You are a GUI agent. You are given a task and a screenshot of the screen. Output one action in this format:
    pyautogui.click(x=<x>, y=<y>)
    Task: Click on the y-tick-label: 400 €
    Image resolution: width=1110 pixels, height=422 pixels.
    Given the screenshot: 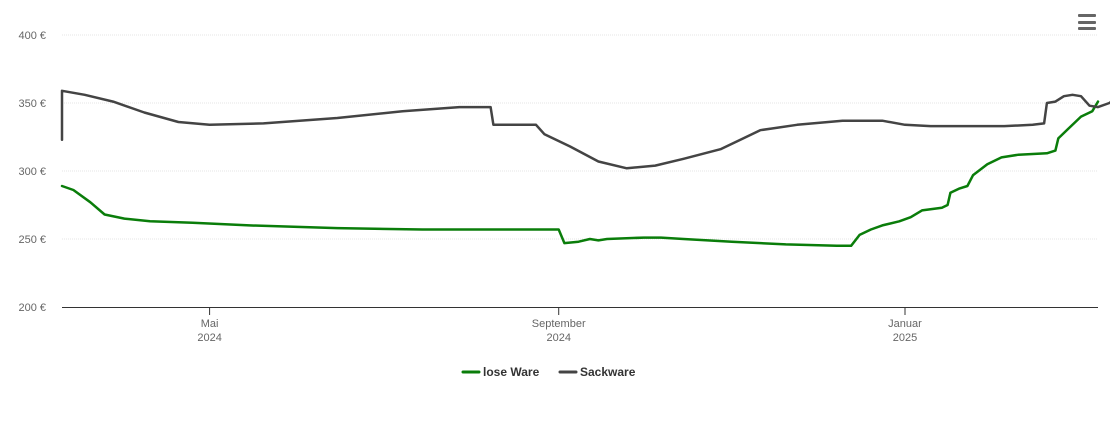 What is the action you would take?
    pyautogui.click(x=32, y=36)
    